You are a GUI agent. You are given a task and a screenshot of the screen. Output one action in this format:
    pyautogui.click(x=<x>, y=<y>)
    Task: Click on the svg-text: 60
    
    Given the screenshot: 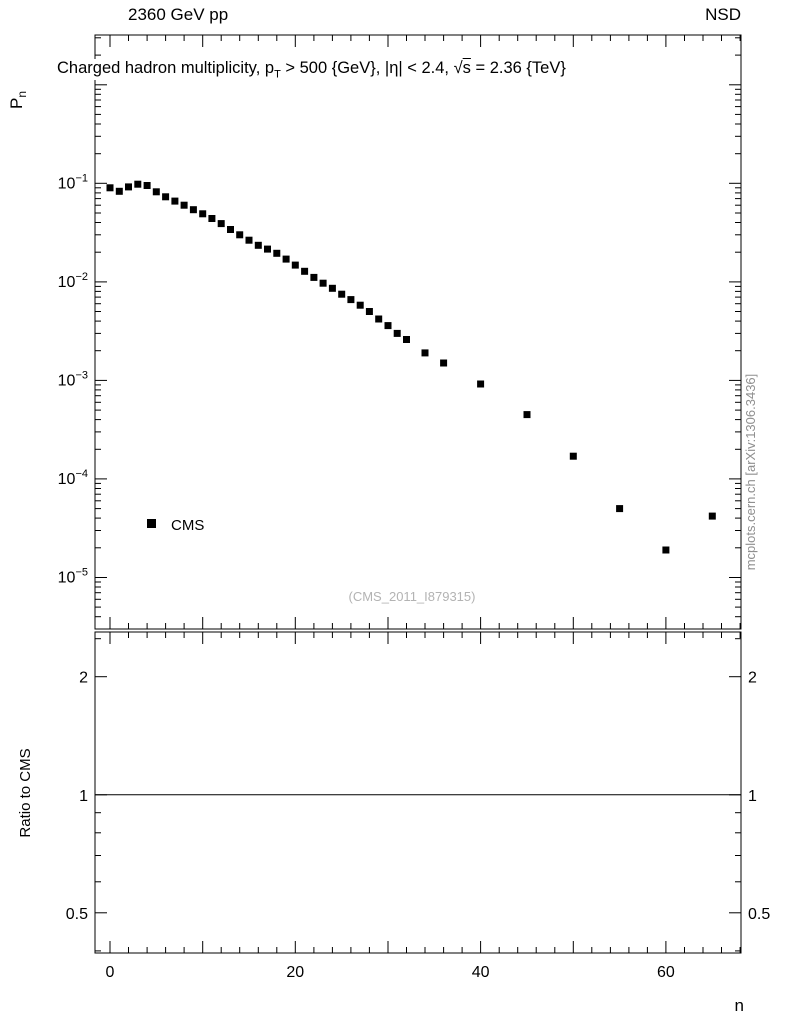 What is the action you would take?
    pyautogui.click(x=666, y=972)
    